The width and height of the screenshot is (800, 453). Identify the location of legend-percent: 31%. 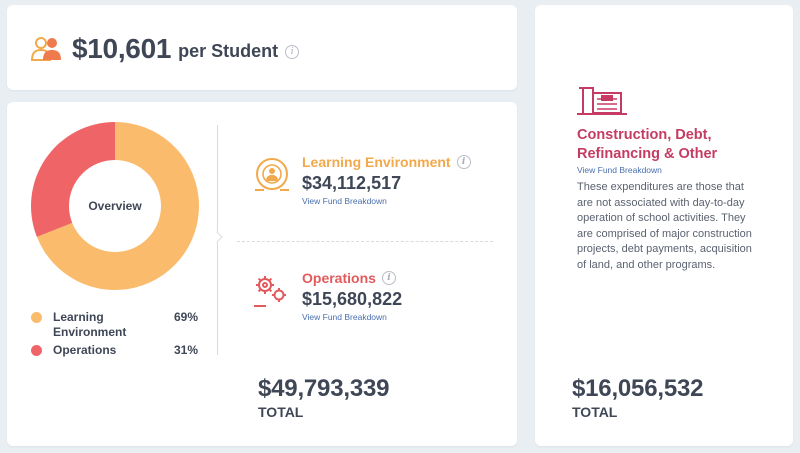
(185, 350).